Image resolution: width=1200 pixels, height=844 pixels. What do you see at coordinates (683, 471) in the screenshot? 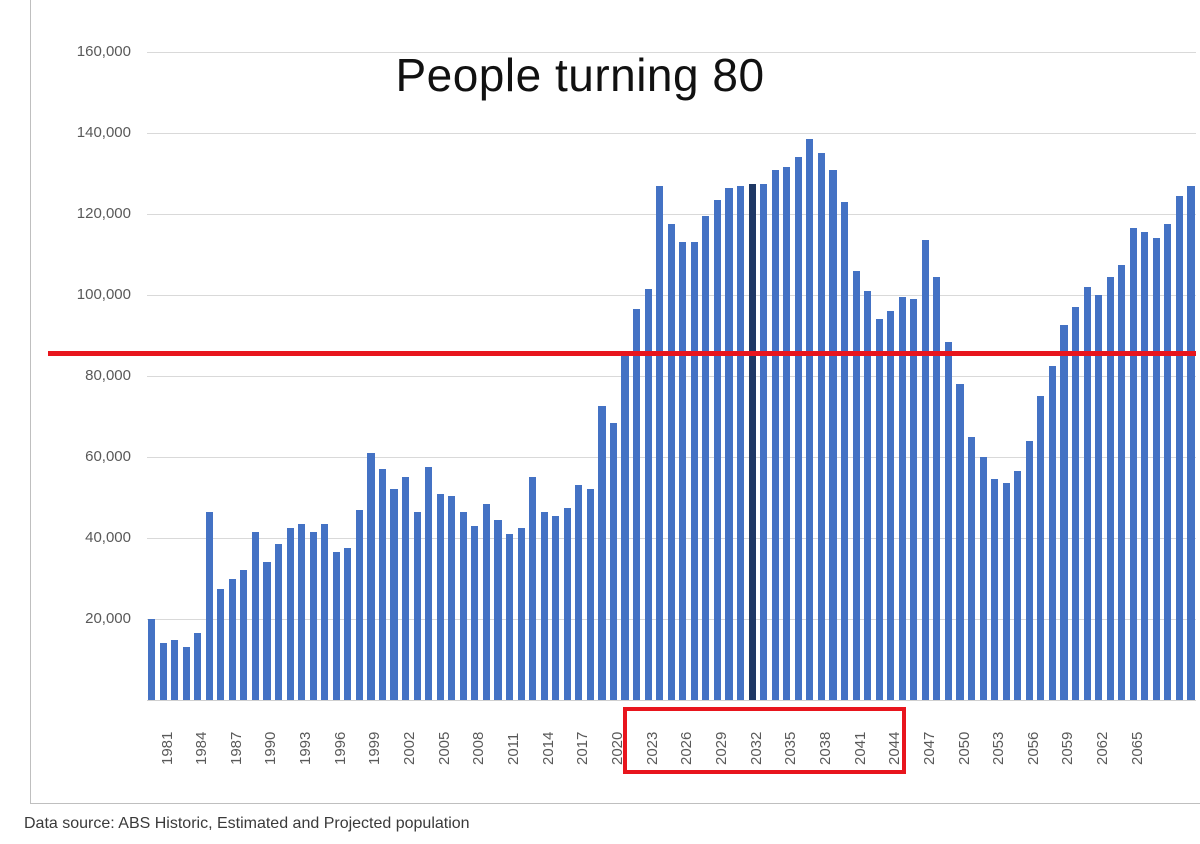
I see `bar-2027` at bounding box center [683, 471].